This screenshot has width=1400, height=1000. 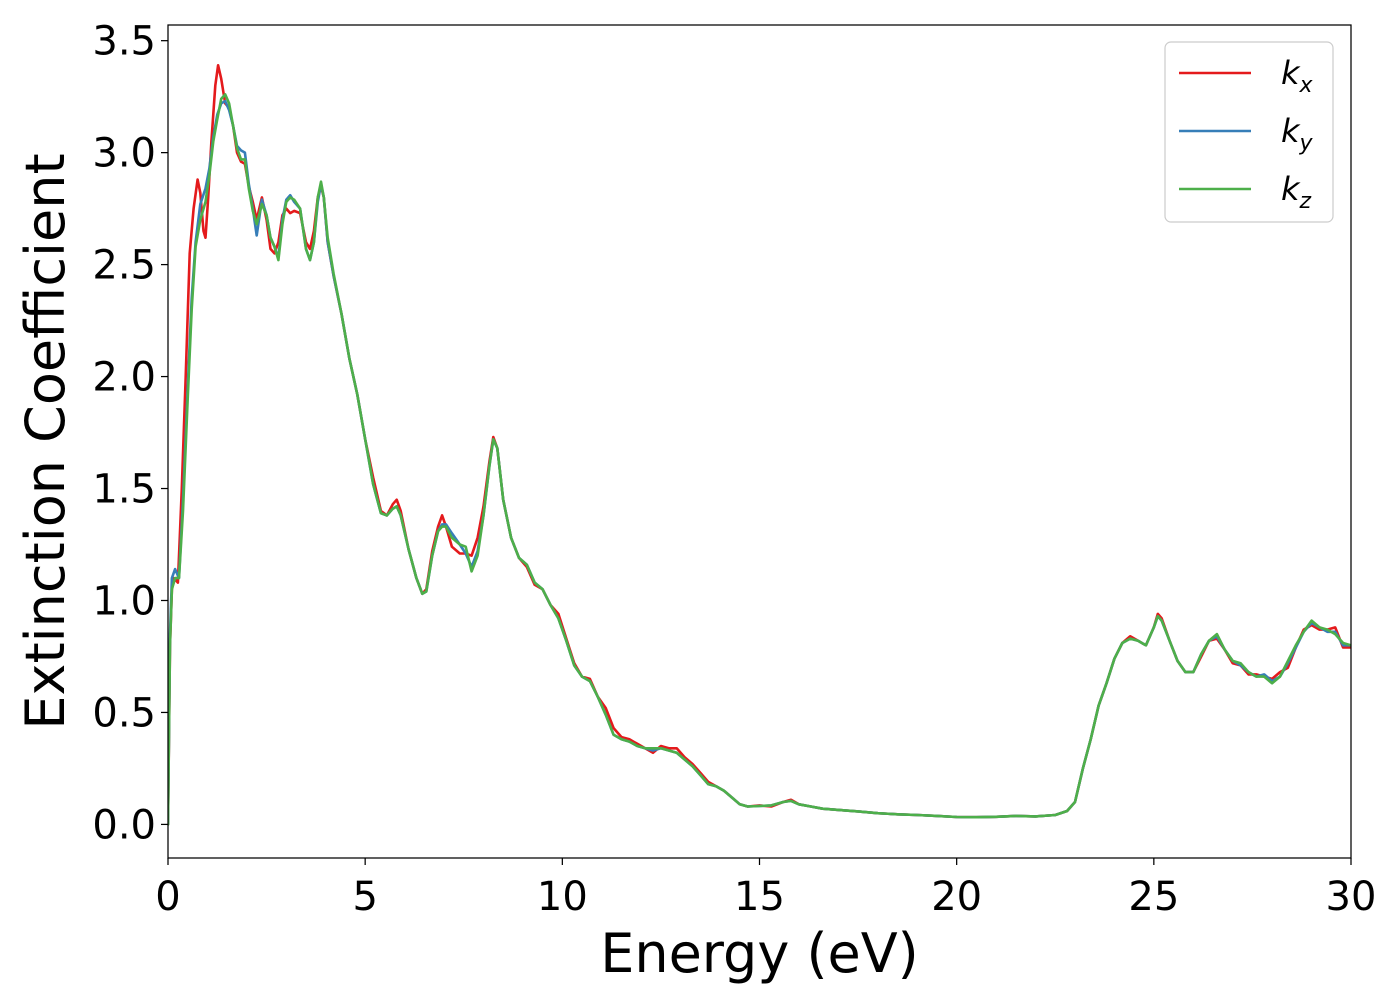 I want to click on x-tick-label: 0, so click(x=167, y=897).